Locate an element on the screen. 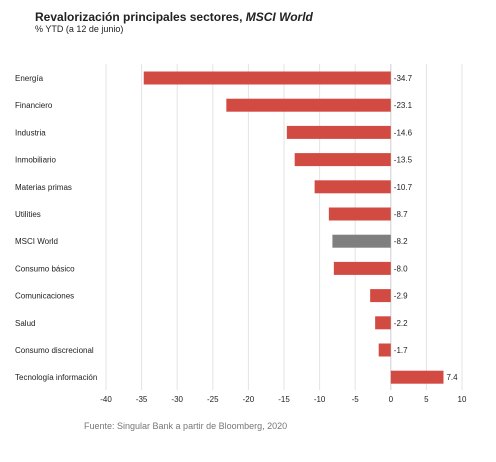  x-tick-label: 0 is located at coordinates (391, 399).